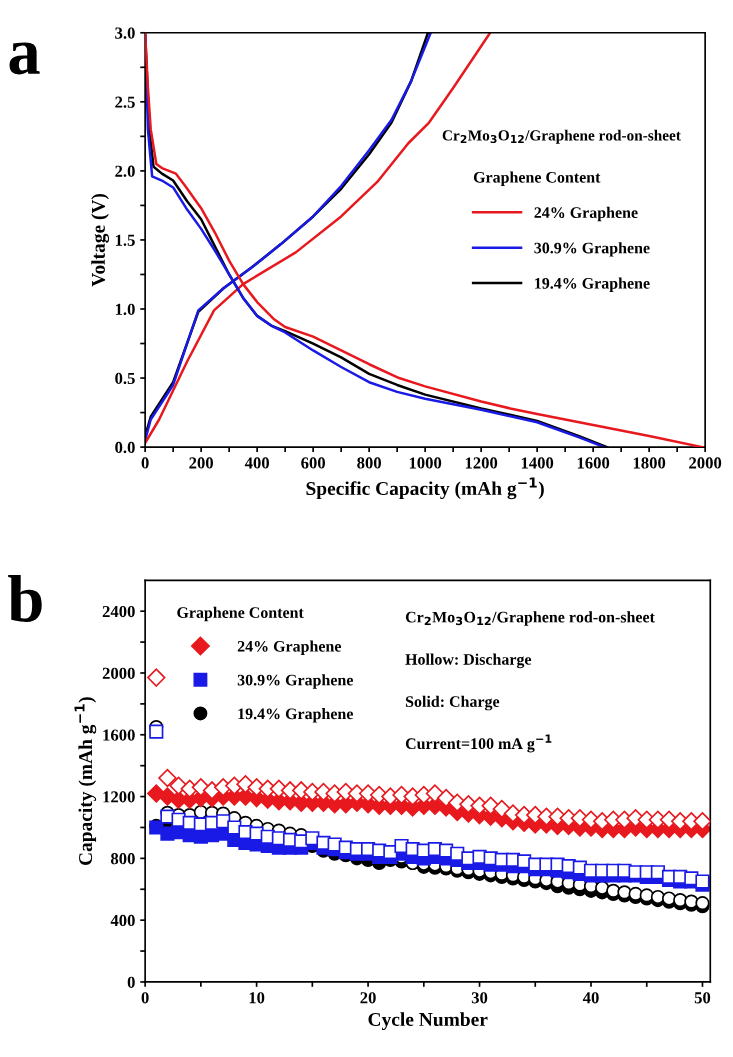 The width and height of the screenshot is (733, 1057). What do you see at coordinates (131, 982) in the screenshot?
I see `y-tick-label: 0` at bounding box center [131, 982].